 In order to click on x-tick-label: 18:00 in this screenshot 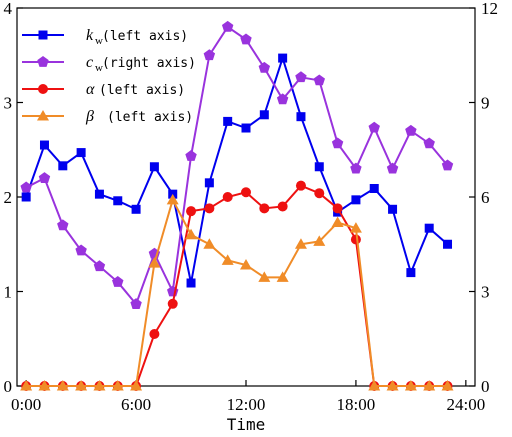, I will do `click(356, 404)`.